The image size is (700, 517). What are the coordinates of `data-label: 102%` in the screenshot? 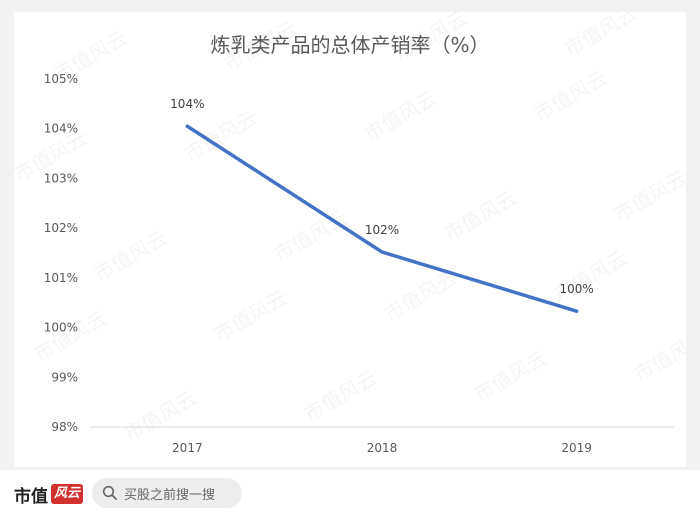 It's located at (382, 230).